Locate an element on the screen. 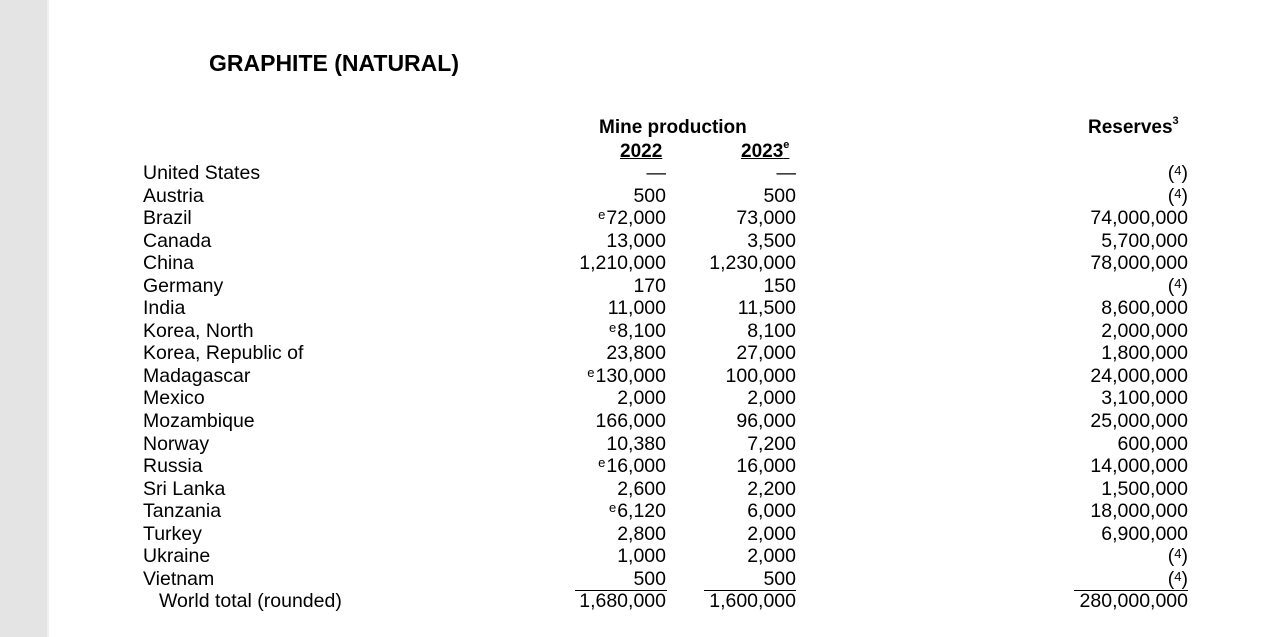 The height and width of the screenshot is (637, 1280). reserves-text: 25,000,000 is located at coordinates (1139, 421).